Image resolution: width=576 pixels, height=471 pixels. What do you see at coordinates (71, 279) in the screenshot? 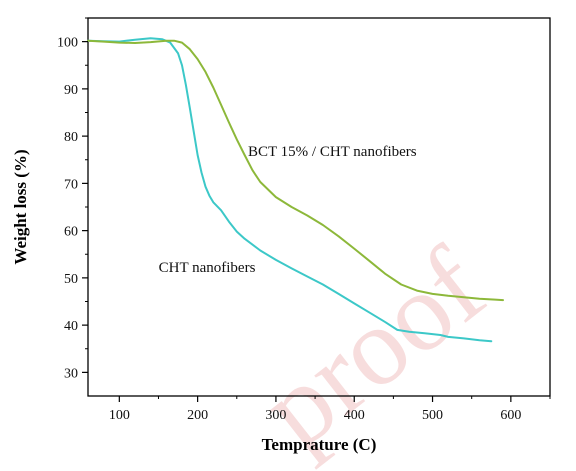
I see `y-tick-label: 50` at bounding box center [71, 279].